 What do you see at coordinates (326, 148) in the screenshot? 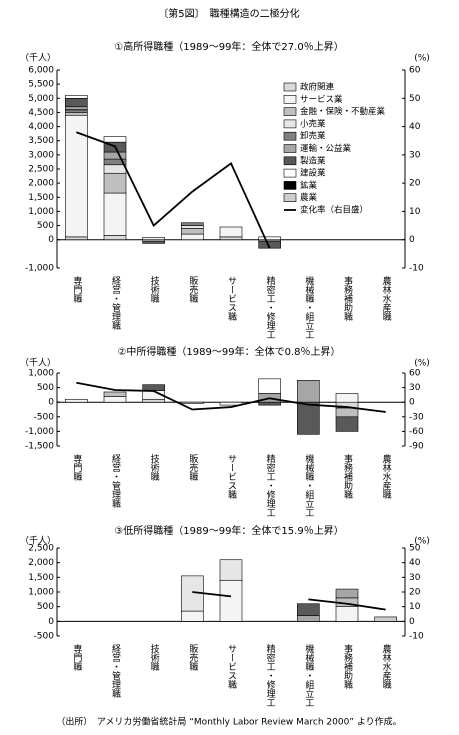
I see `legend-label: 運輸・公益業` at bounding box center [326, 148].